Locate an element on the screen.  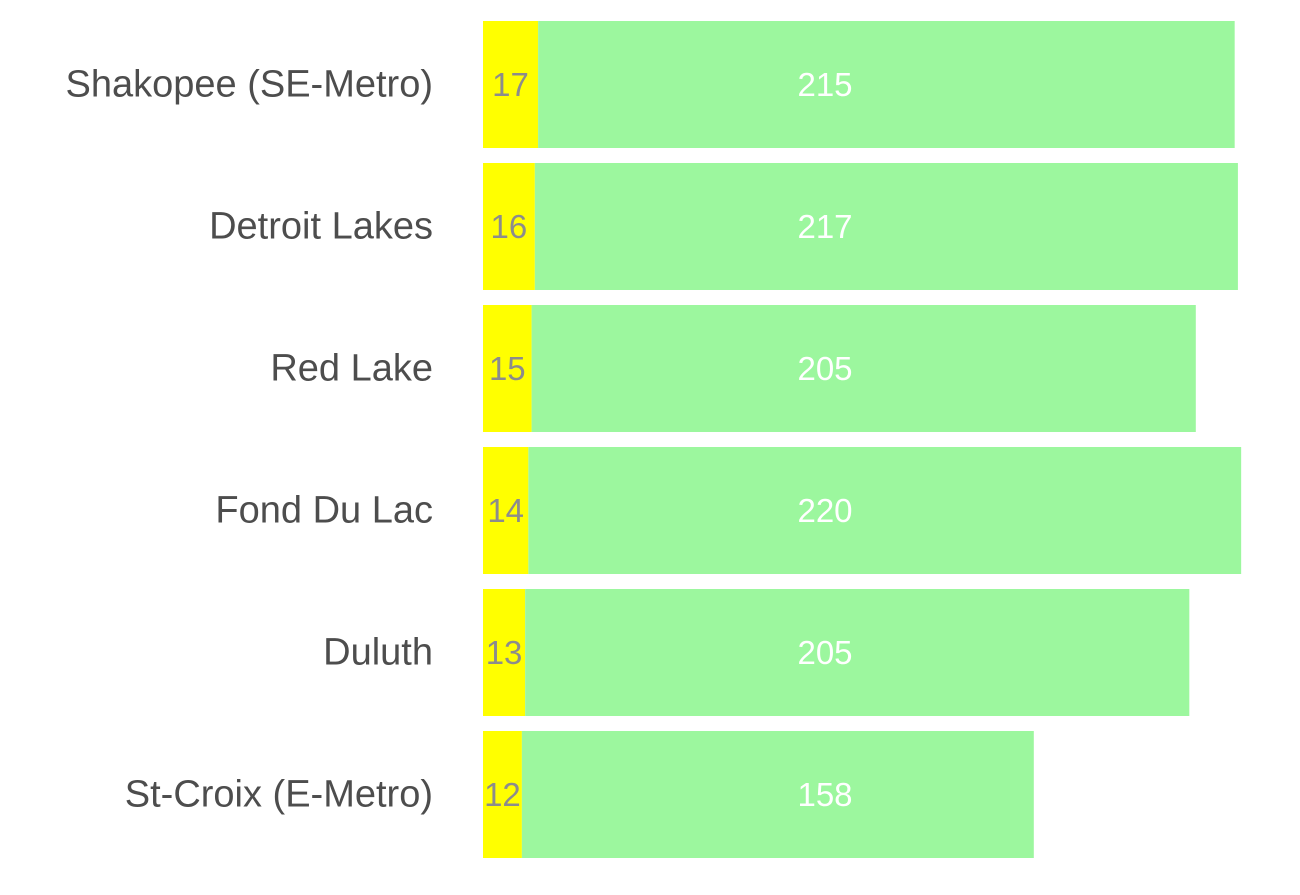
data-label-segment-1-5: 12 is located at coordinates (502, 794).